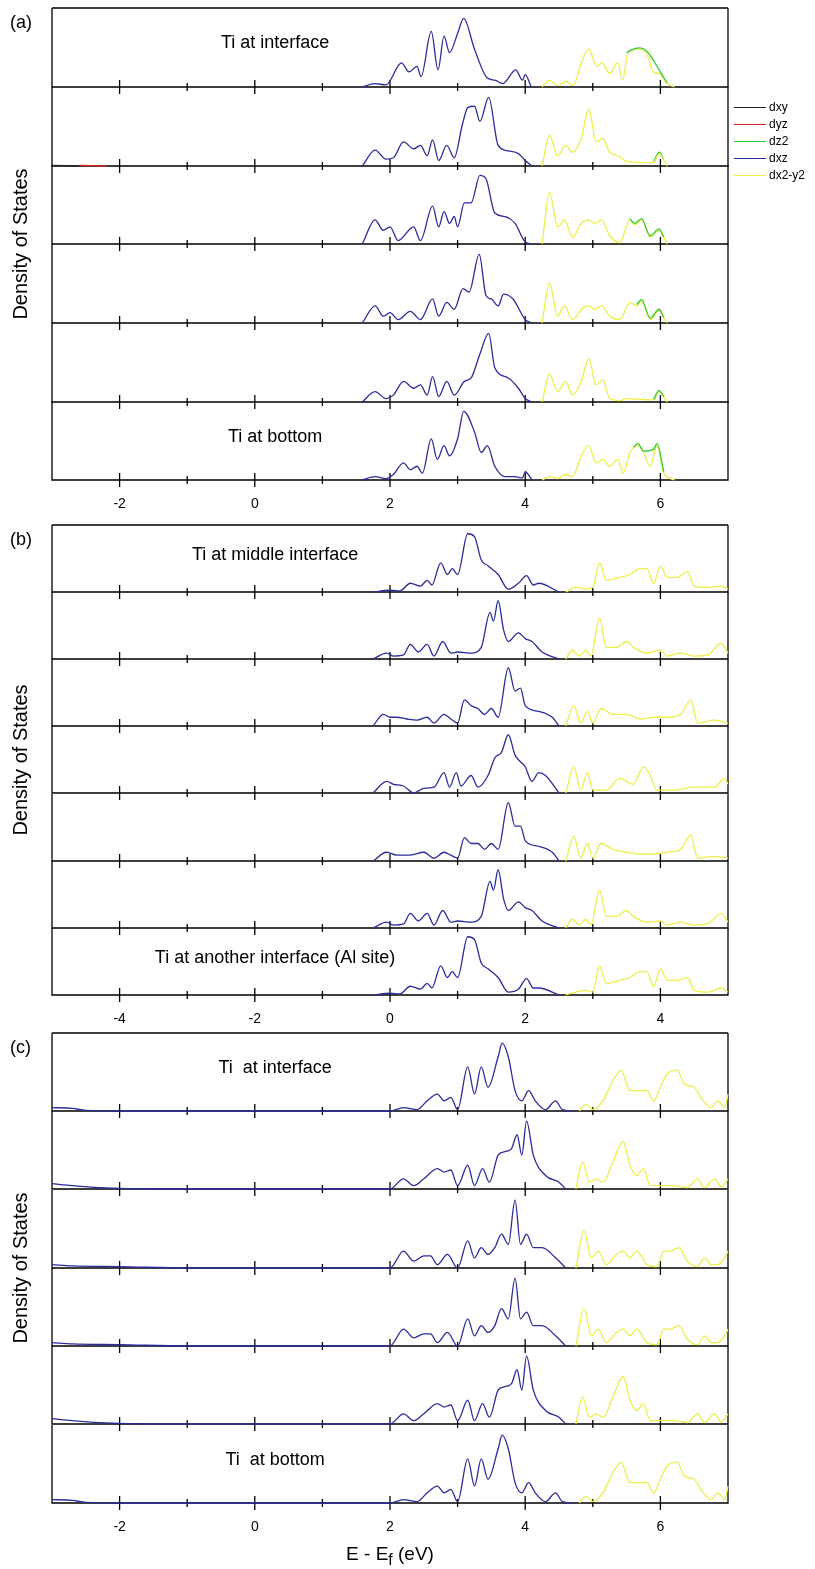 Image resolution: width=815 pixels, height=1569 pixels. Describe the element at coordinates (779, 141) in the screenshot. I see `legend-label: dz2` at that location.